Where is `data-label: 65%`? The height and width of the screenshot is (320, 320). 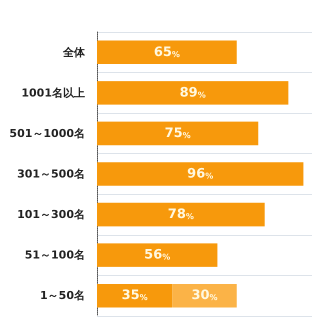 data-label: 65% is located at coordinates (167, 52).